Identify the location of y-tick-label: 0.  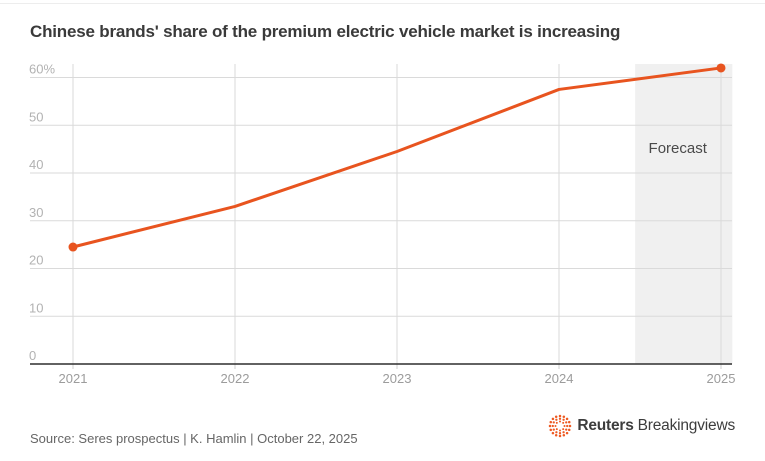
(32, 355).